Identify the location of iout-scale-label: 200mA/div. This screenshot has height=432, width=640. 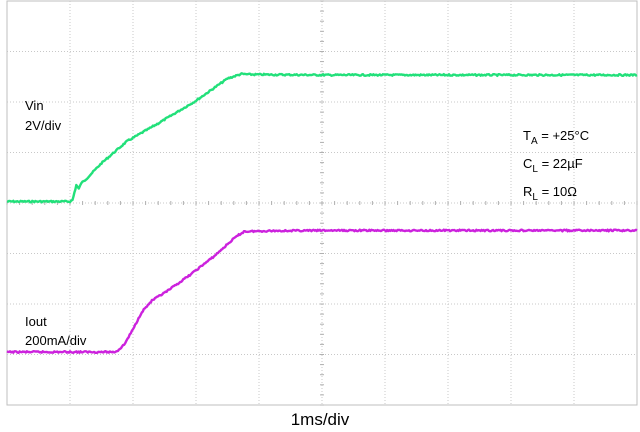
(56, 340).